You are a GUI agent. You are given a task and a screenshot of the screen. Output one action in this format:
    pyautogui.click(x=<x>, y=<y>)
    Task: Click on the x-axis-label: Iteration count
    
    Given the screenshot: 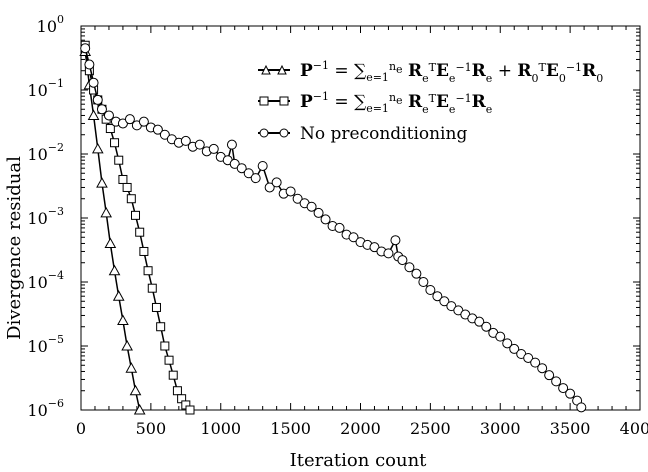 What is the action you would take?
    pyautogui.click(x=359, y=460)
    